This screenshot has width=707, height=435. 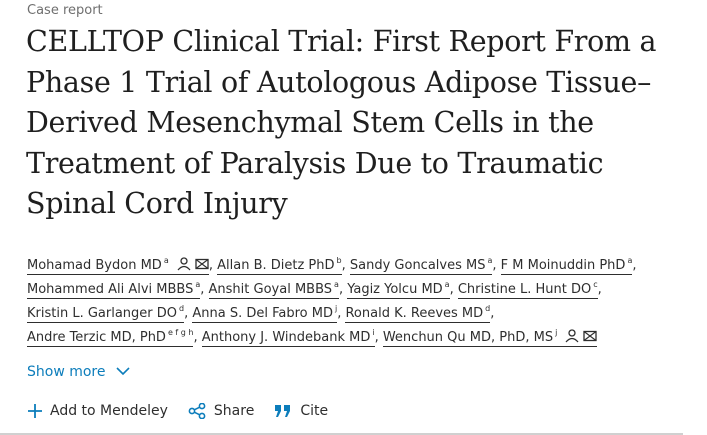 What do you see at coordinates (270, 289) in the screenshot?
I see `author-name: Anshit Goyal MBBS` at bounding box center [270, 289].